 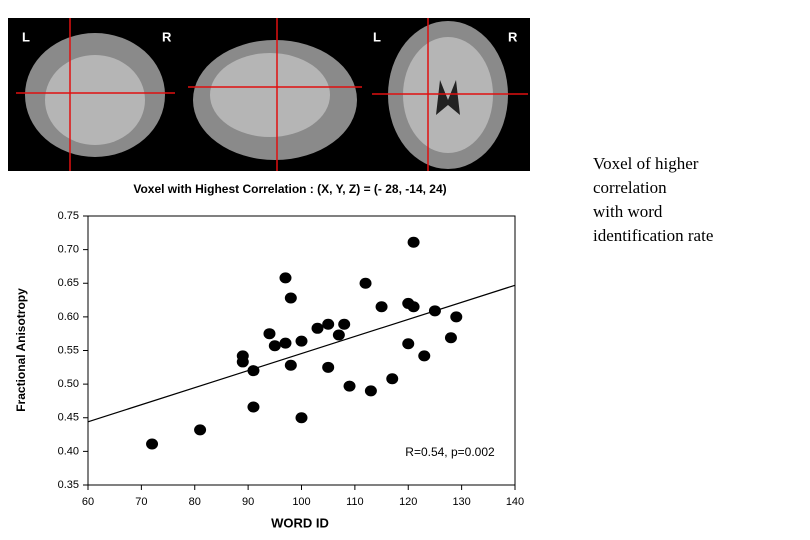 I want to click on axial-slice-inner, so click(x=448, y=95).